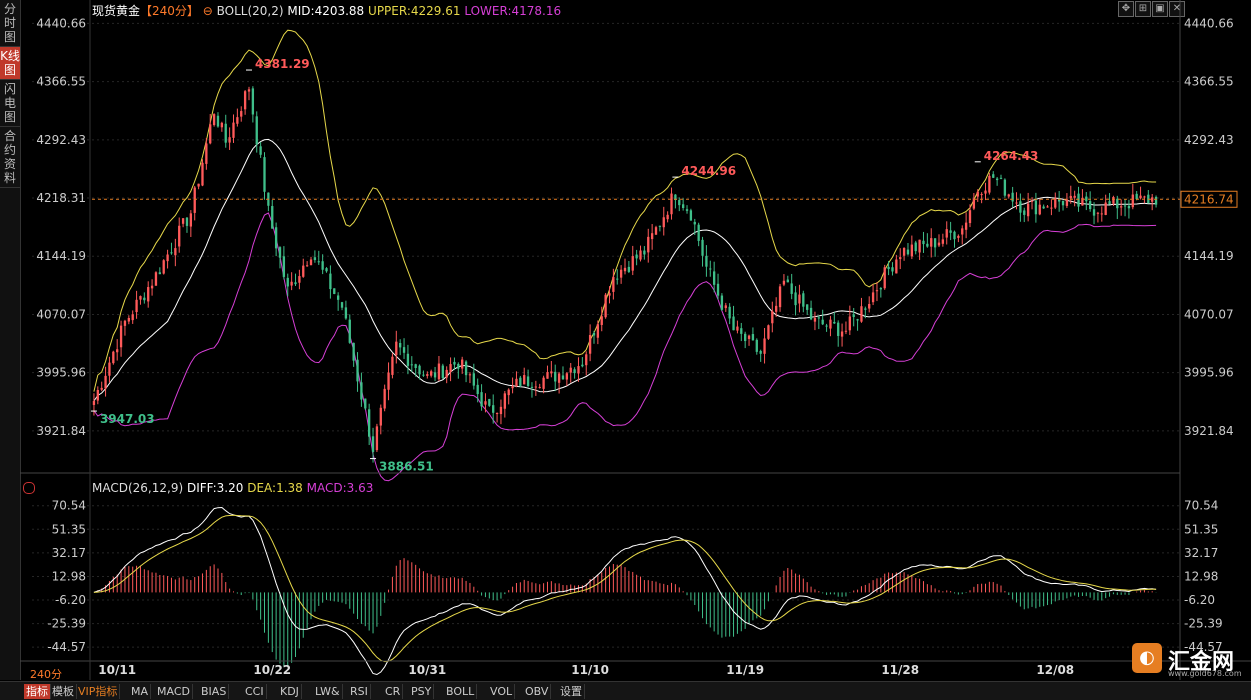  Describe the element at coordinates (502, 691) in the screenshot. I see `indicator-tab-13: VOL` at that location.